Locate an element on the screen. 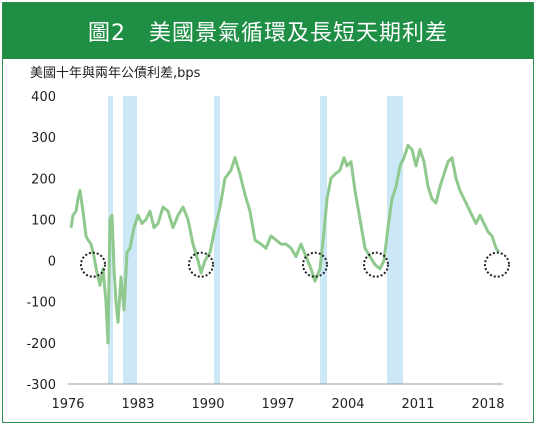 The width and height of the screenshot is (538, 427). chart-header: 圖2 美國景氣循環及長短天期利差 is located at coordinates (268, 31).